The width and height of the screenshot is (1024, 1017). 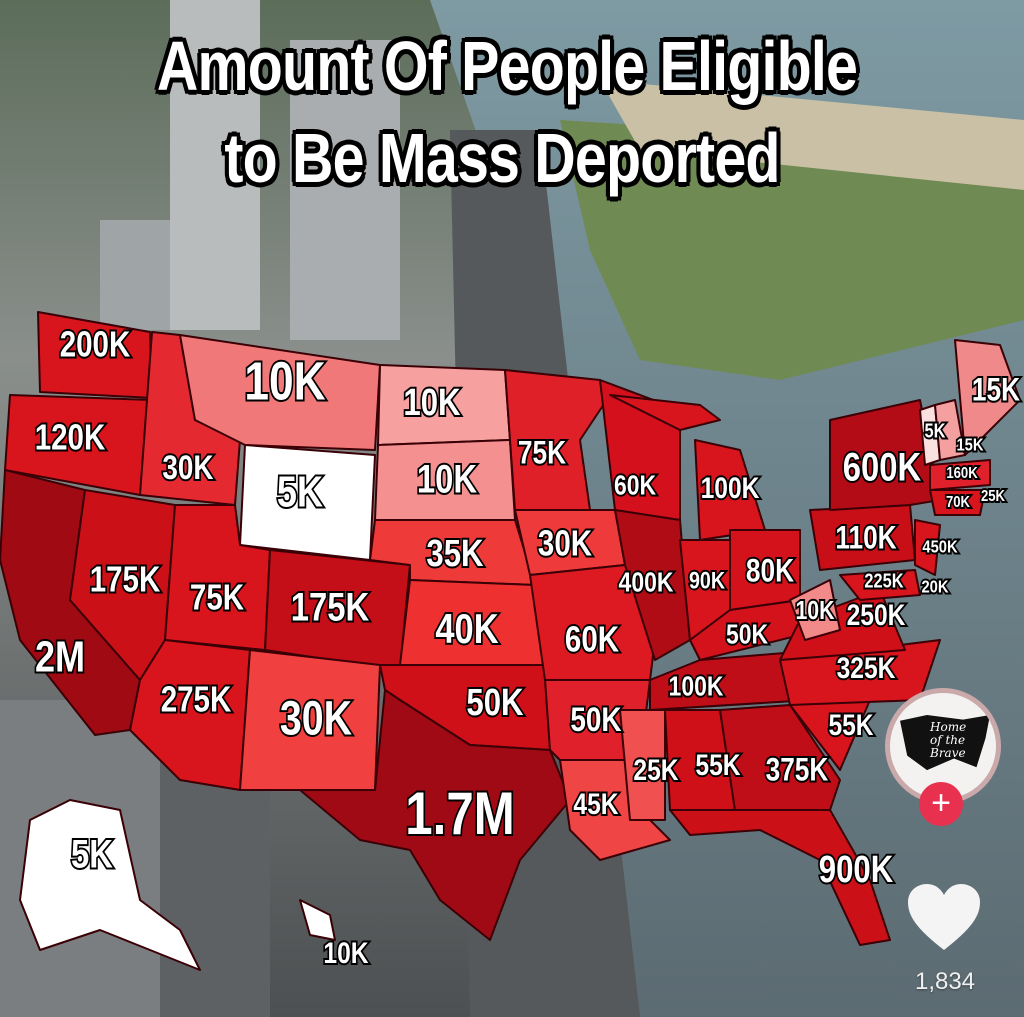 What do you see at coordinates (797, 770) in the screenshot?
I see `state-value-label: 375K` at bounding box center [797, 770].